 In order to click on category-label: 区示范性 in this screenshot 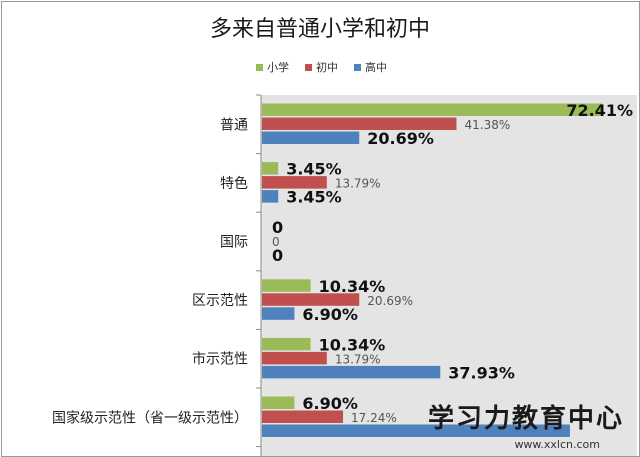, I will do `click(220, 300)`.